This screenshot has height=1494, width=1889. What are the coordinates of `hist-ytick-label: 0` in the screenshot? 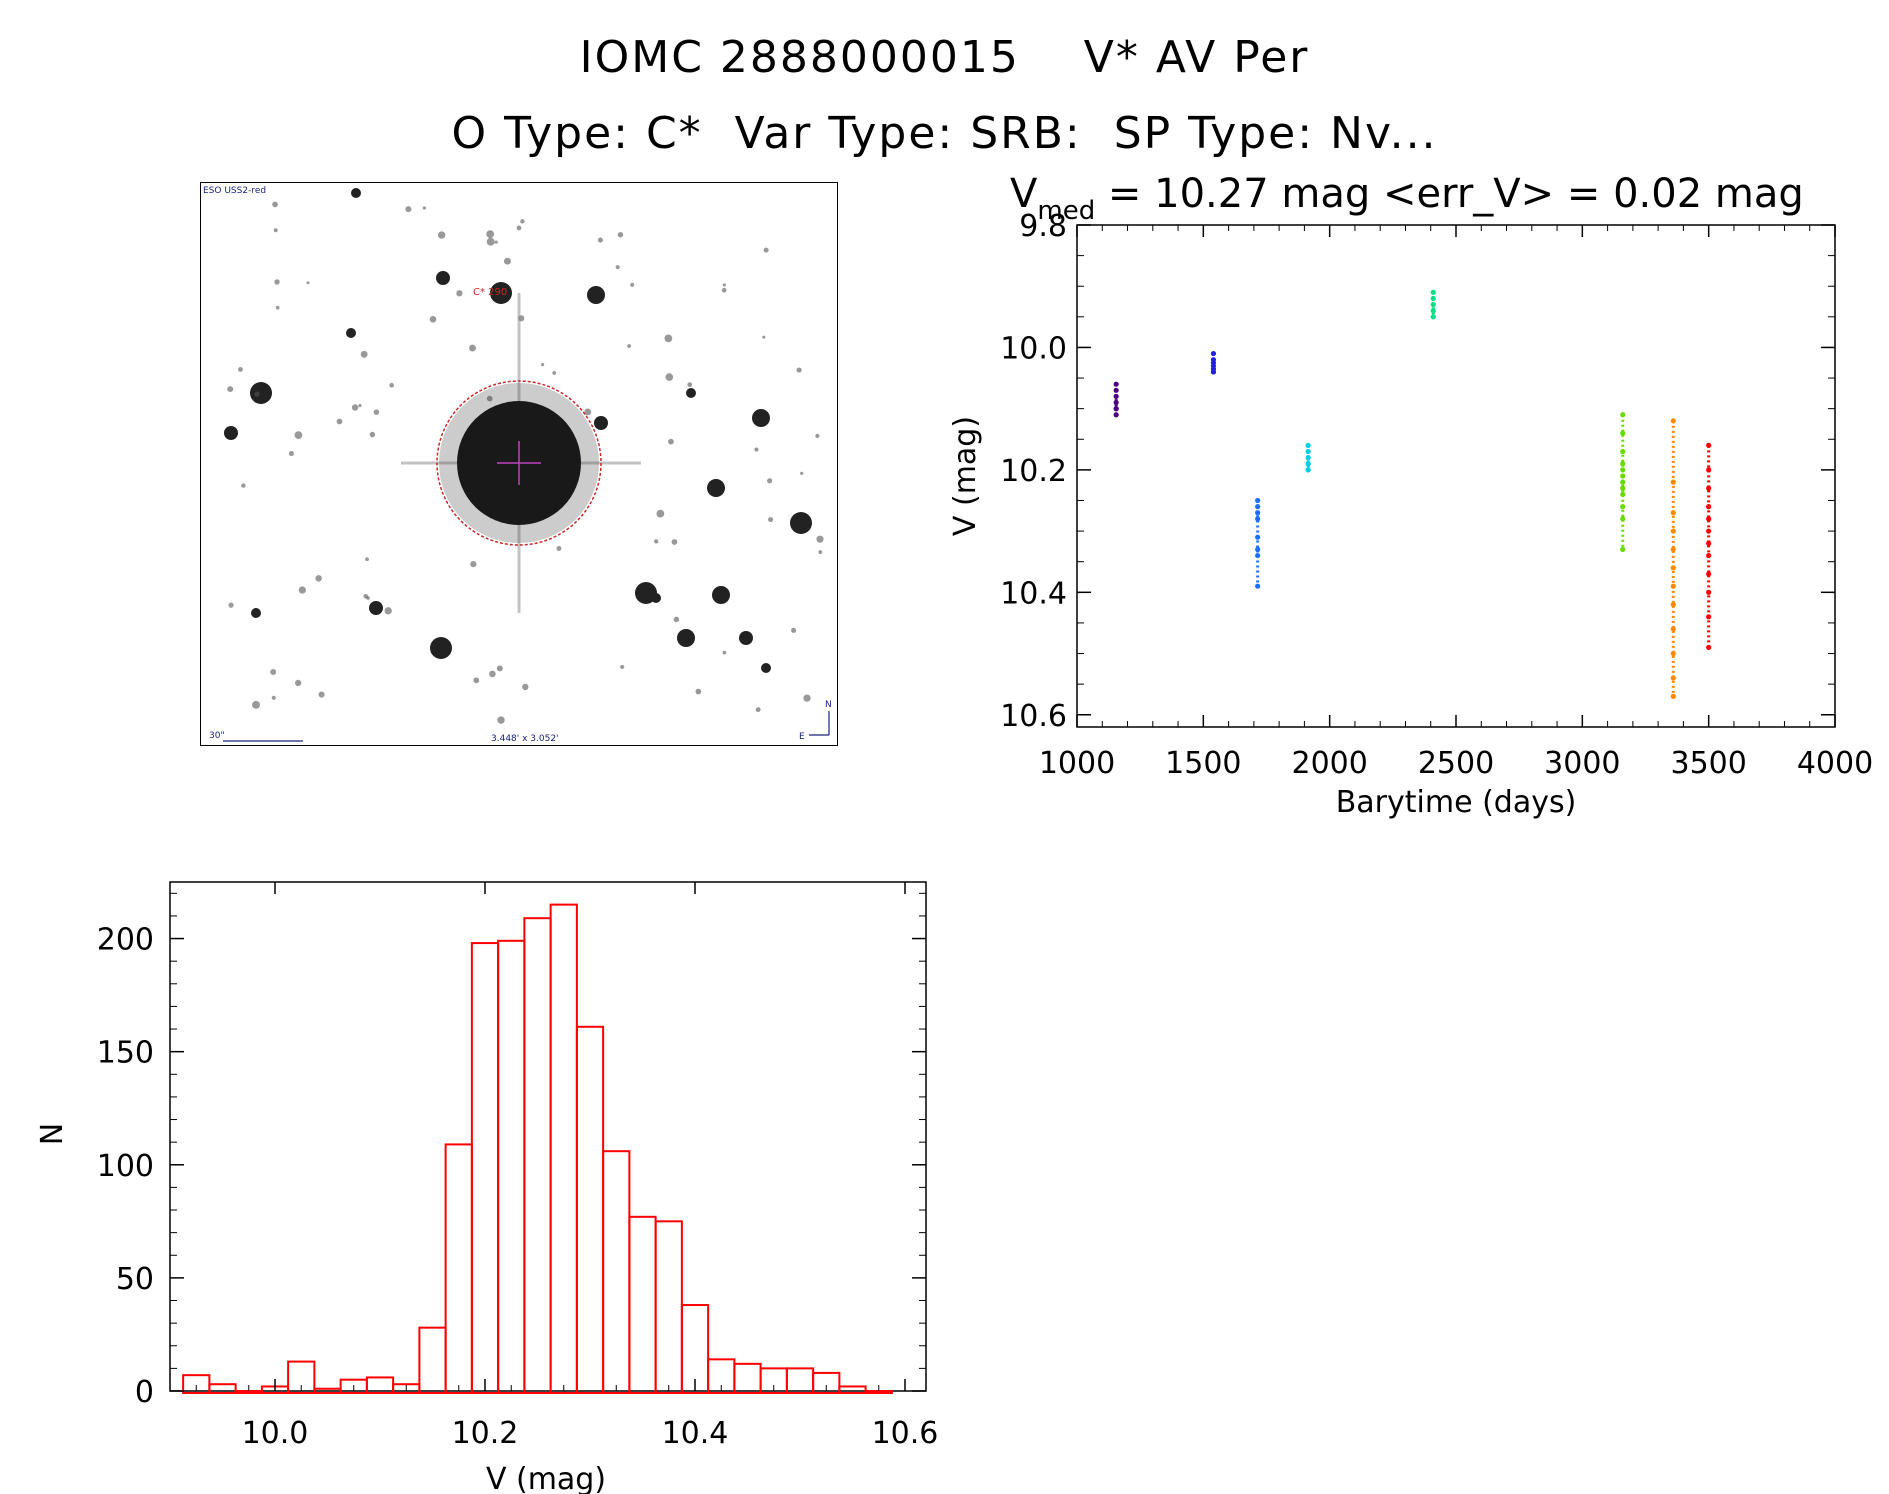 It's located at (144, 1392).